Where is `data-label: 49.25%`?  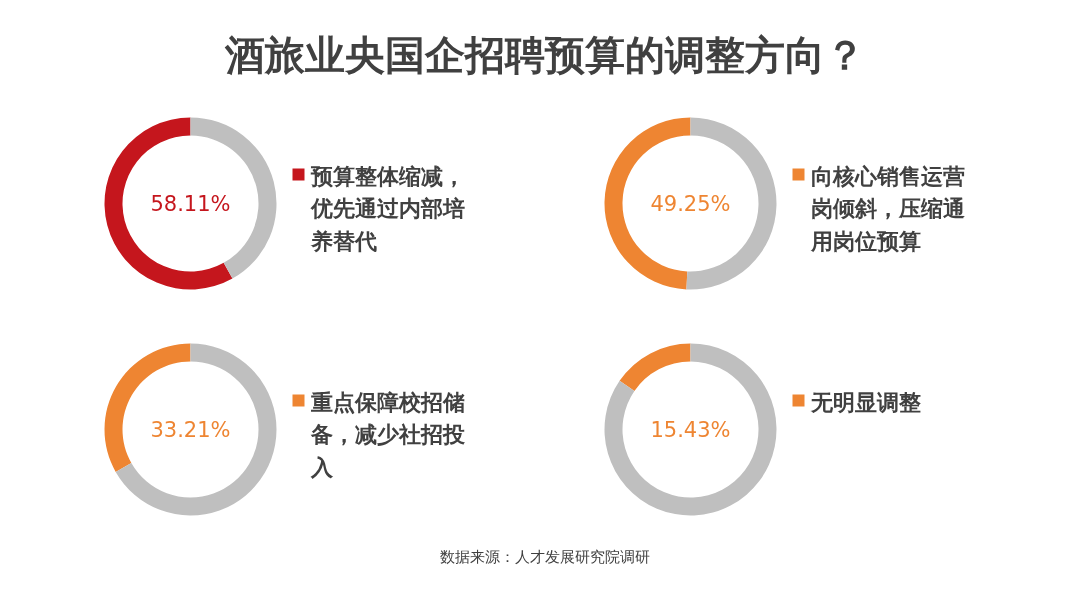 data-label: 49.25% is located at coordinates (690, 203).